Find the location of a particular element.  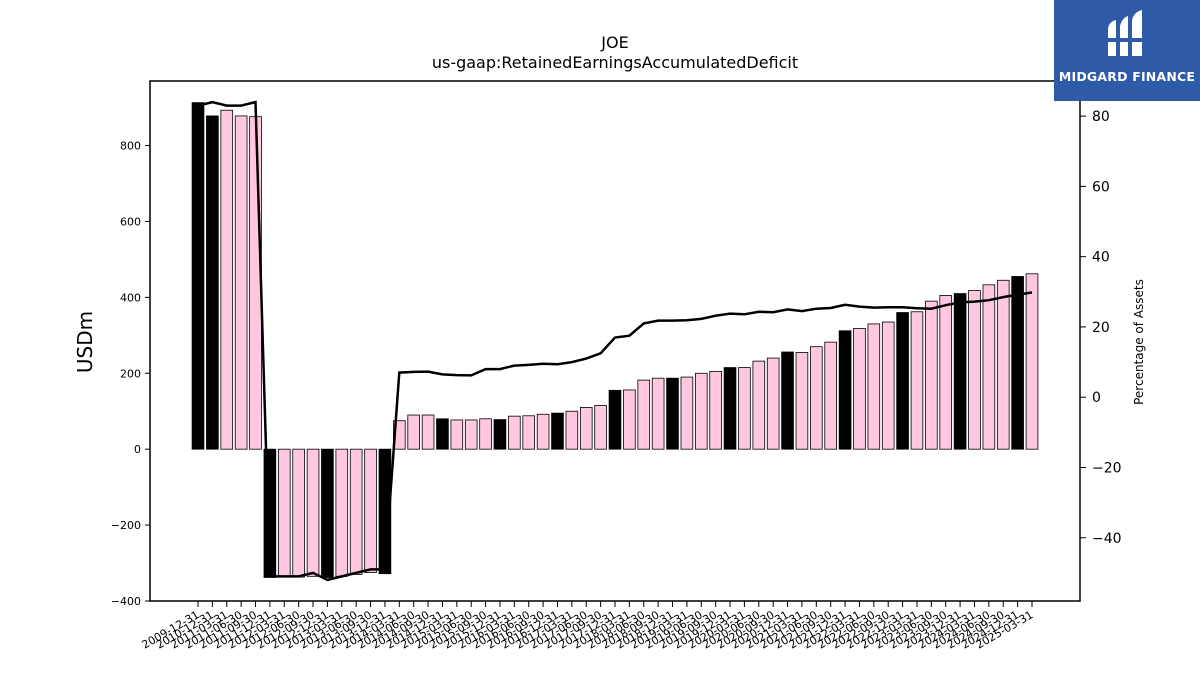

y-tick-label: 0 is located at coordinates (137, 449).